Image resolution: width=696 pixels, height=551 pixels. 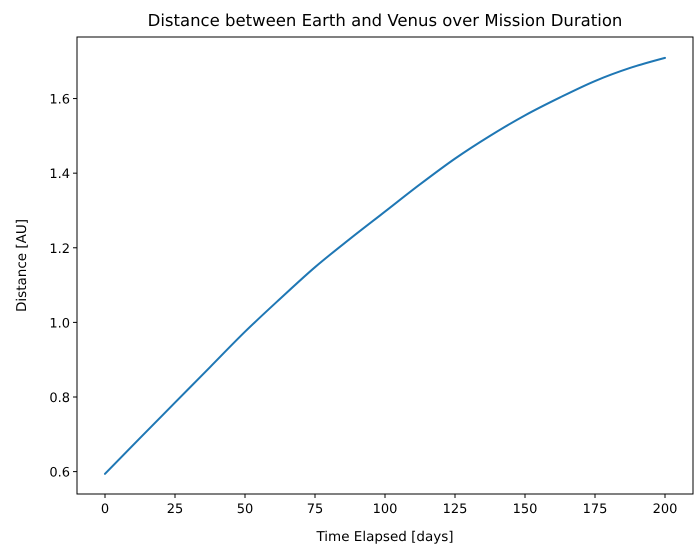 What do you see at coordinates (665, 509) in the screenshot?
I see `x-tick-label: 200` at bounding box center [665, 509].